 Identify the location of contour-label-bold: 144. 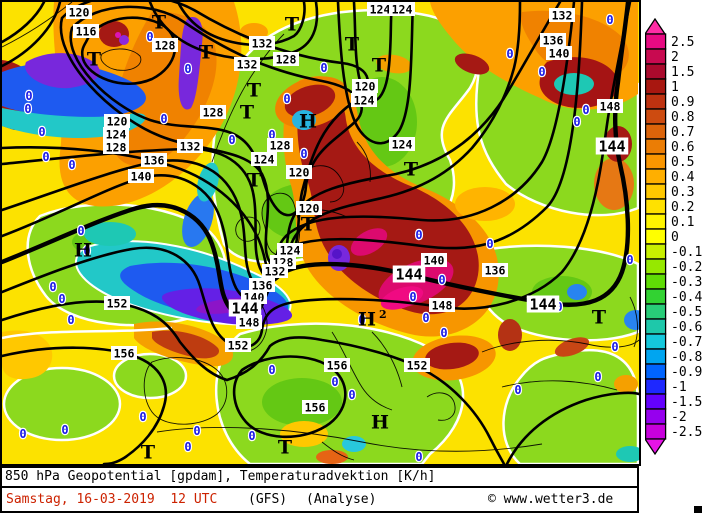
(409, 274).